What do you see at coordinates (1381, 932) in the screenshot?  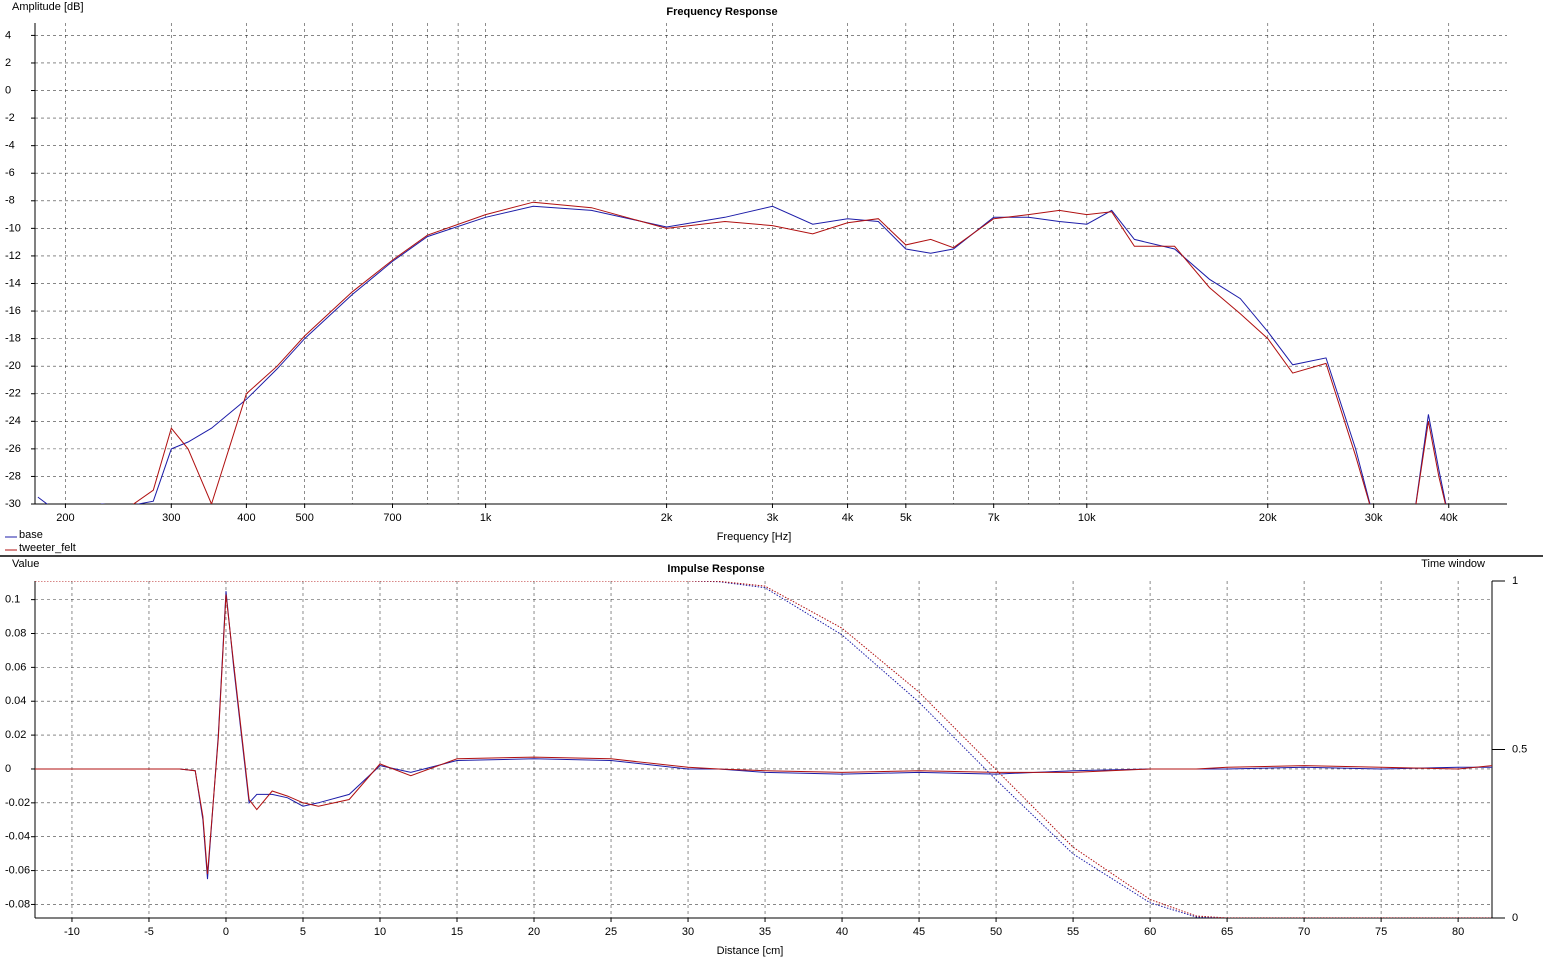 I see `x-tick-label: 75` at bounding box center [1381, 932].